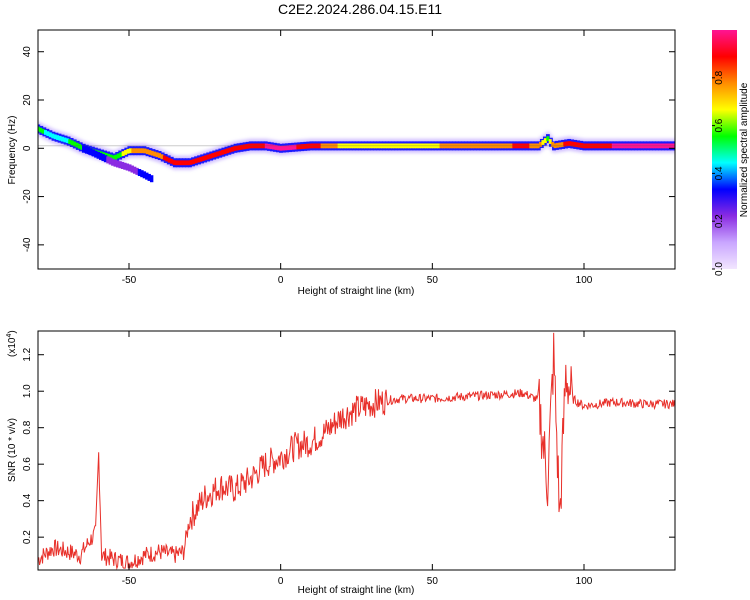 The width and height of the screenshot is (750, 600). I want to click on colorbar-tick-label: 0.4, so click(719, 173).